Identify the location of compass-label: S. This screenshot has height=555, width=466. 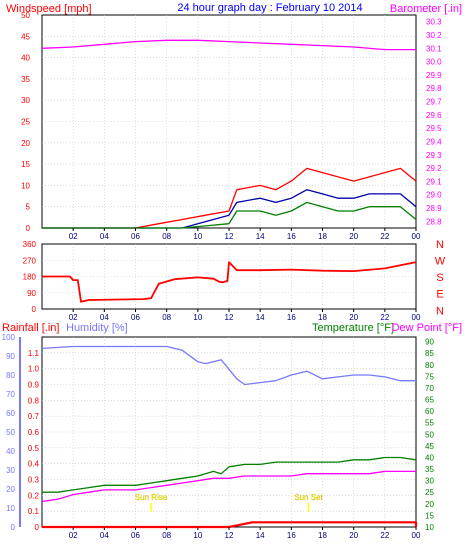
(439, 278).